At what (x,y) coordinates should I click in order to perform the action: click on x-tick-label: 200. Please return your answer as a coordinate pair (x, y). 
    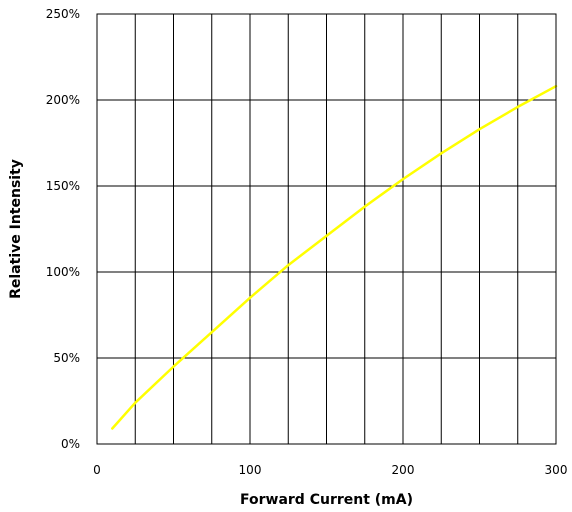
    Looking at the image, I should click on (403, 470).